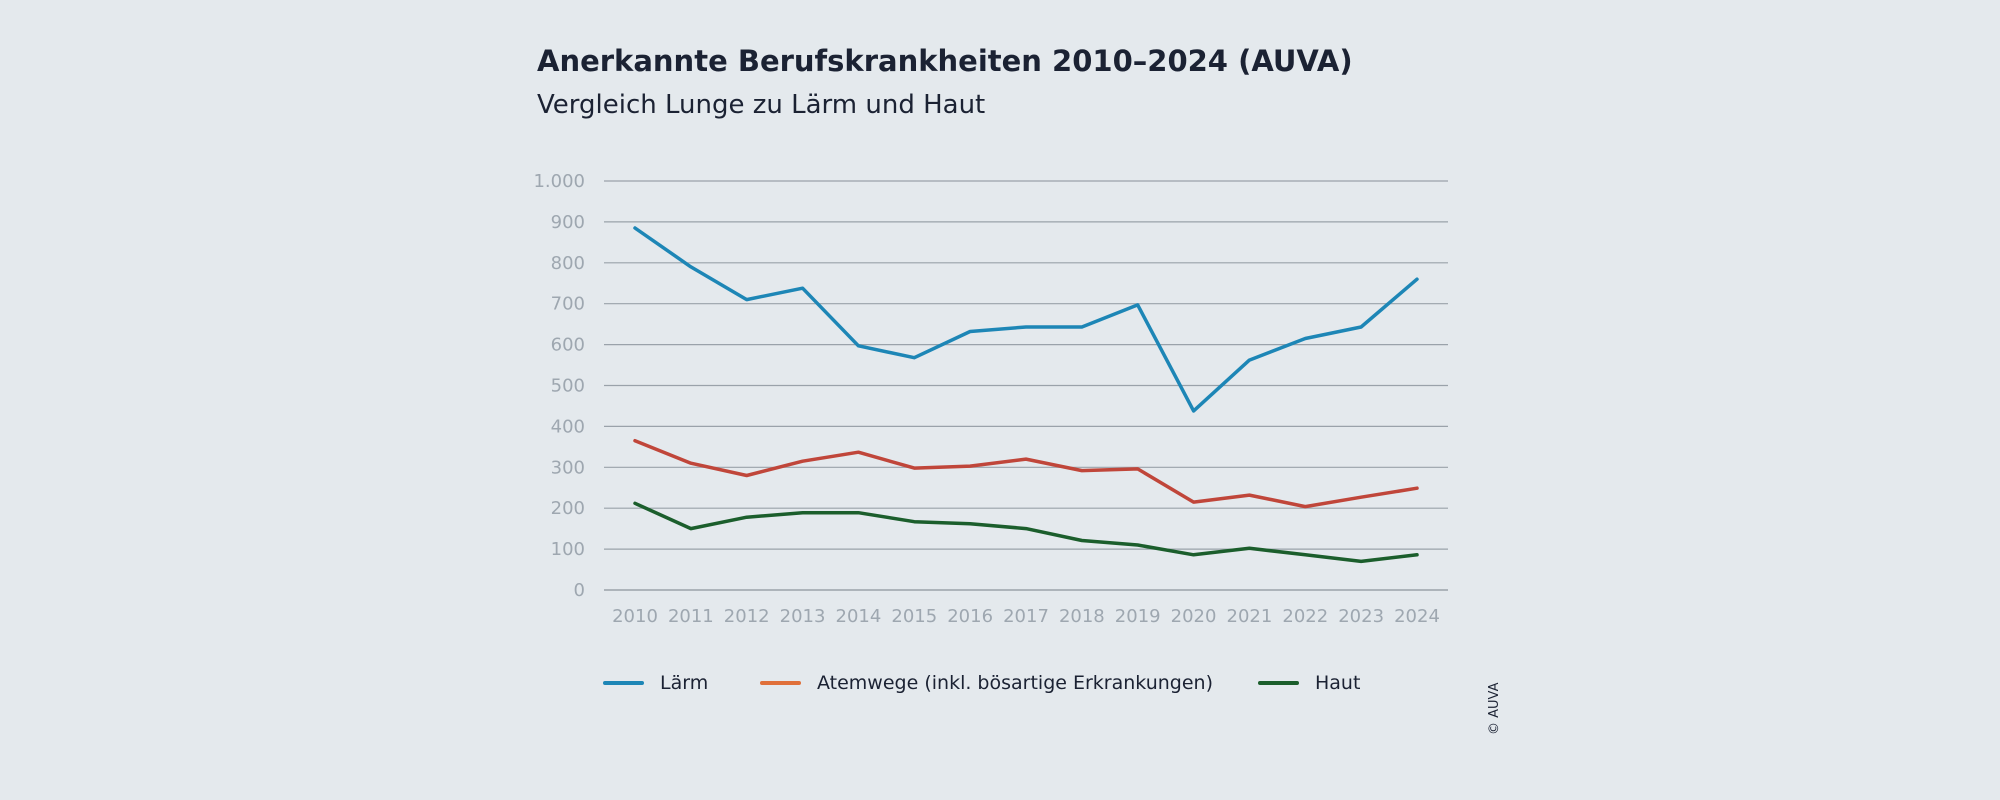 Image resolution: width=2000 pixels, height=800 pixels. I want to click on copyright-credit: © AUVA, so click(1494, 709).